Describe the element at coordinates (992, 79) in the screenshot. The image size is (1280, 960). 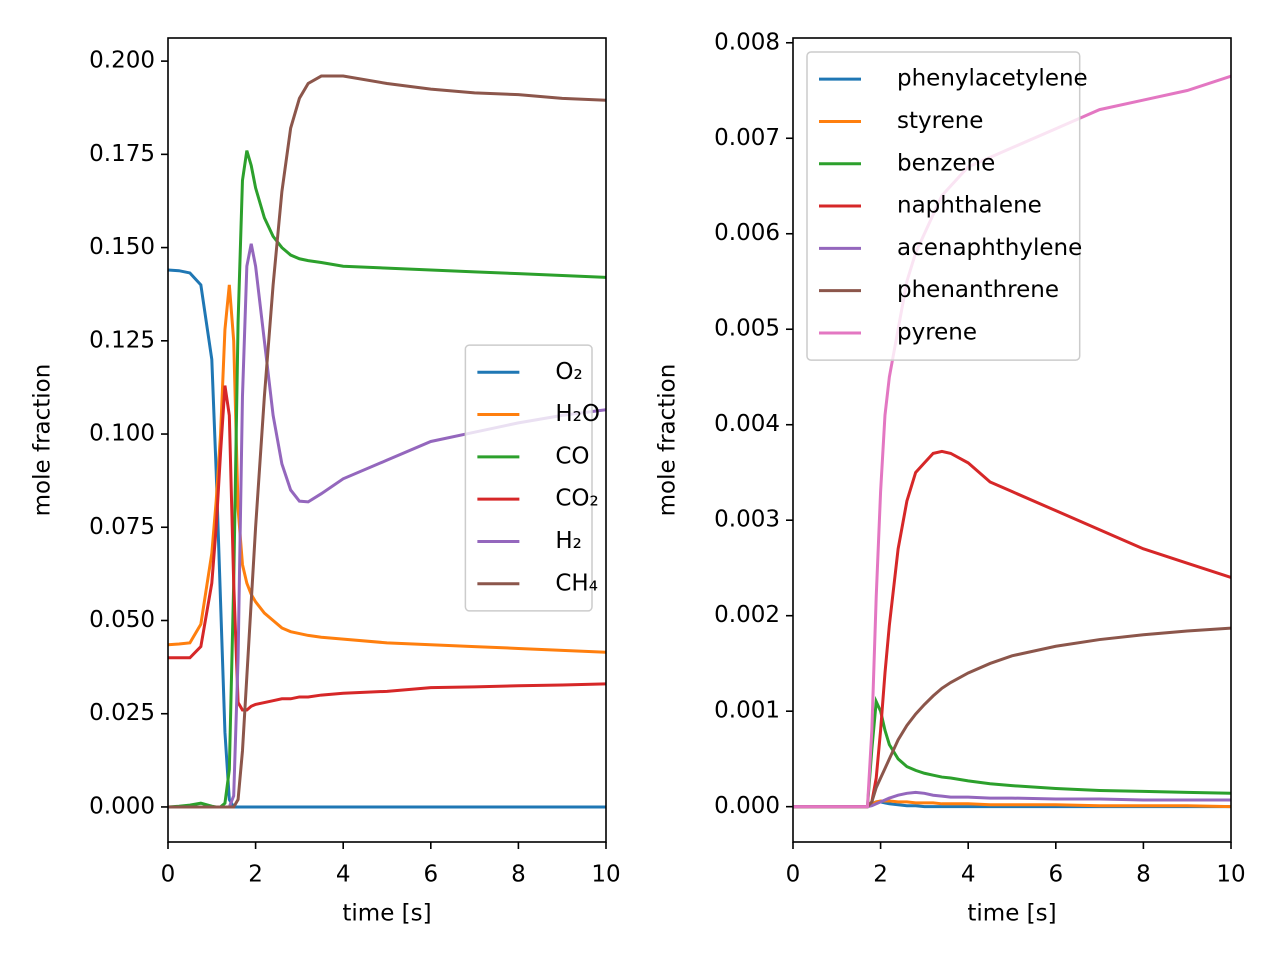
I see `legend-label: phenylacetylene` at that location.